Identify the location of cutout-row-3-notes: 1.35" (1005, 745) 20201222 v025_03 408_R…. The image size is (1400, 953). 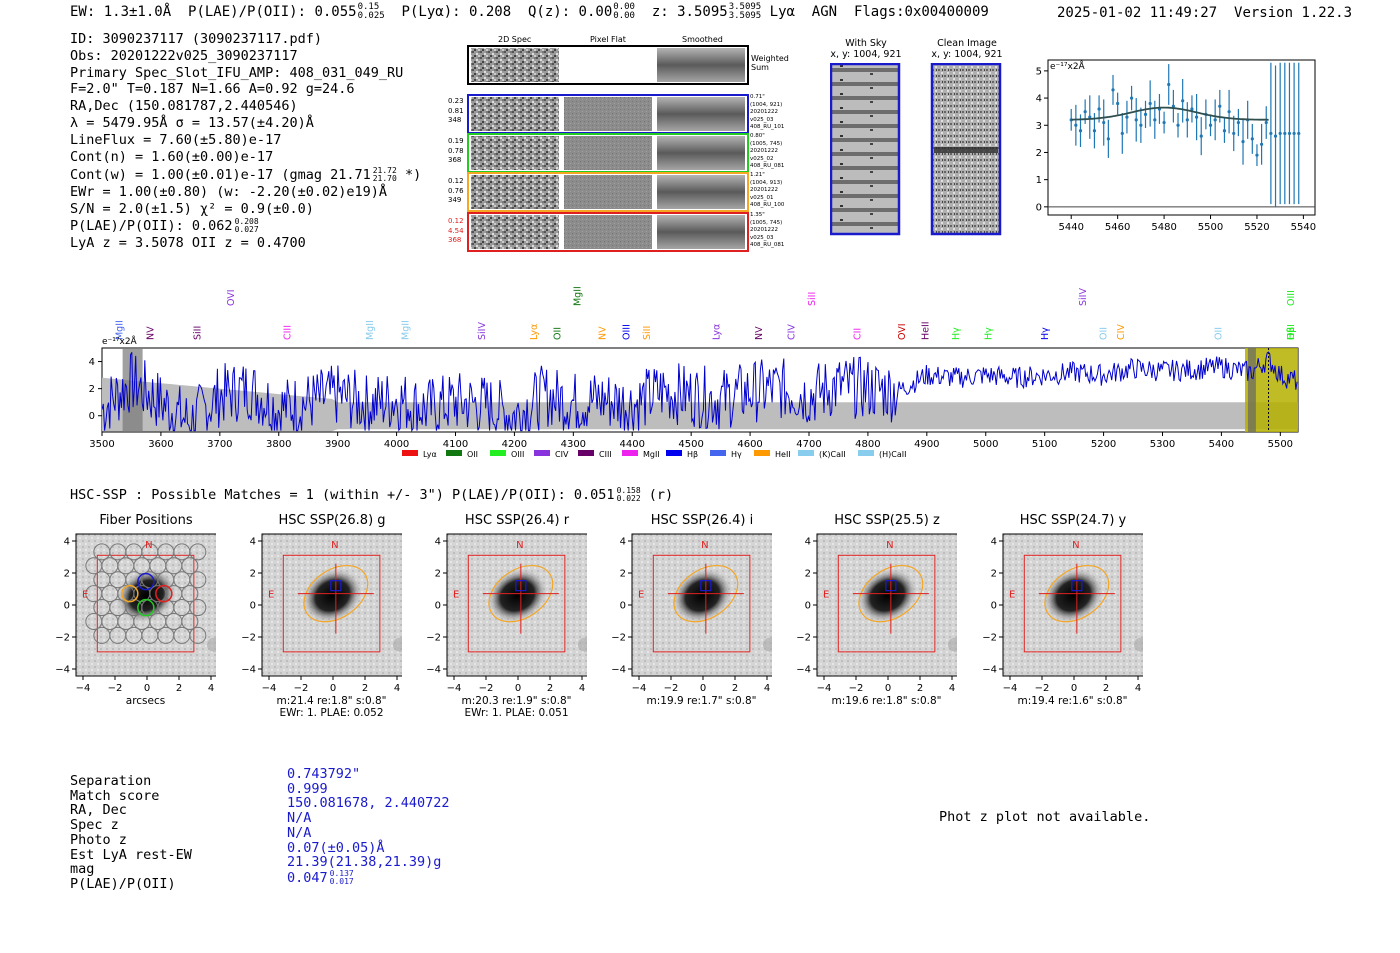
(767, 231).